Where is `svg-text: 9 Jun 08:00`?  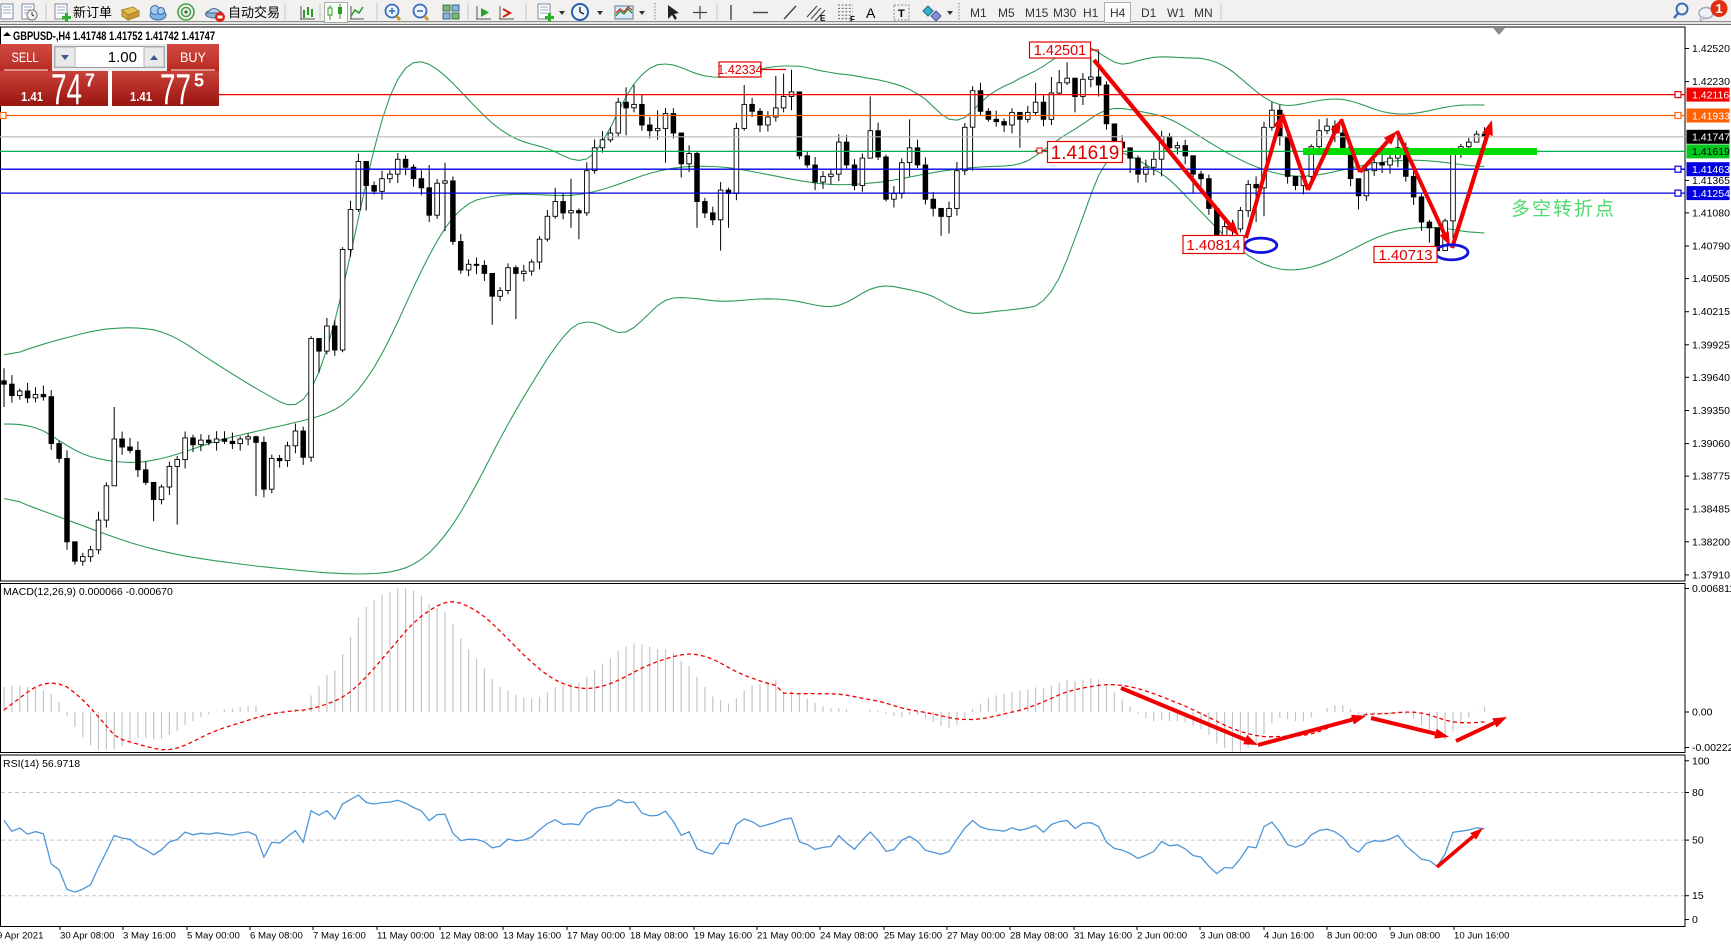
svg-text: 9 Jun 08:00 is located at coordinates (1415, 936).